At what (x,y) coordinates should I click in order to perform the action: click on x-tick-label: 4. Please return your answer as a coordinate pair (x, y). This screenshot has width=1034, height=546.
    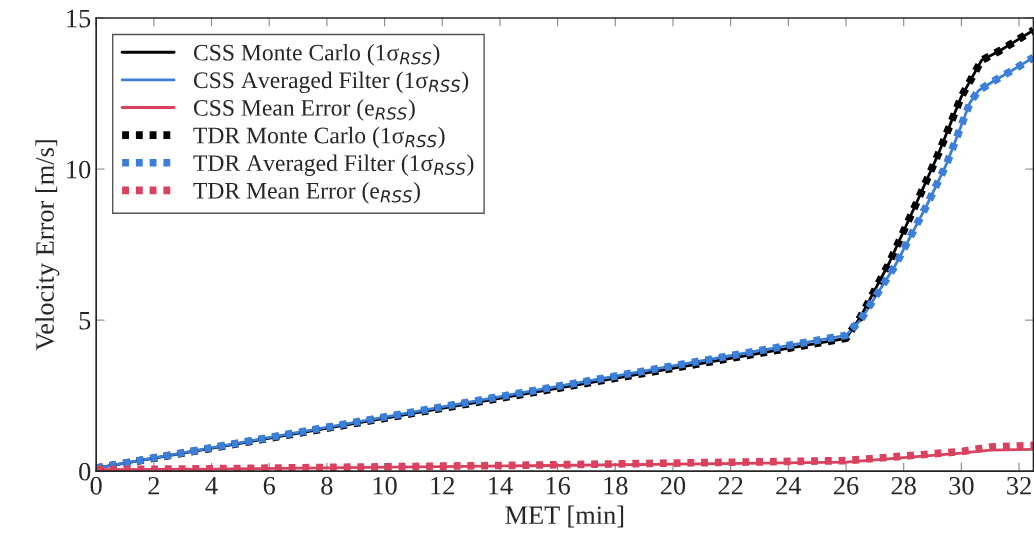
    Looking at the image, I should click on (211, 486).